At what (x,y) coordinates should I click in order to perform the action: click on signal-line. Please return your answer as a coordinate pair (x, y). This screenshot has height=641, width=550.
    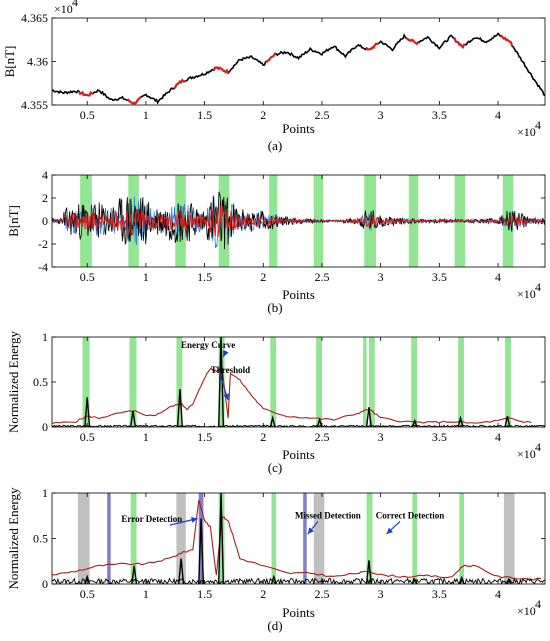
    Looking at the image, I should click on (298, 68).